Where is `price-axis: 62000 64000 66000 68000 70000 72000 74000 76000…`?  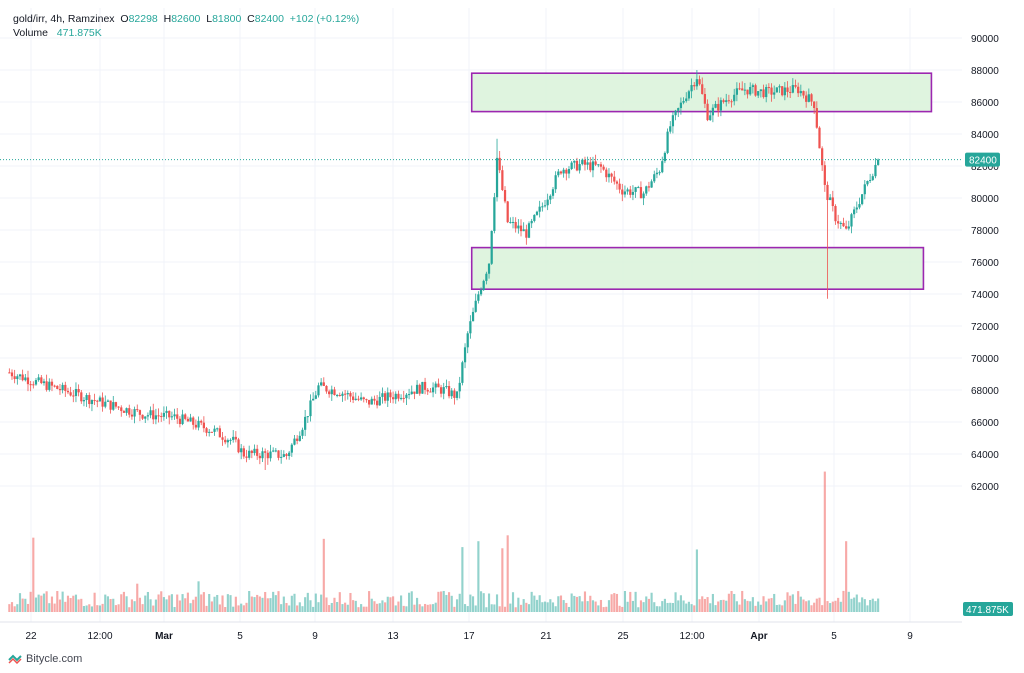
price-axis: 62000 64000 66000 68000 70000 72000 74000 76000… is located at coordinates (988, 325).